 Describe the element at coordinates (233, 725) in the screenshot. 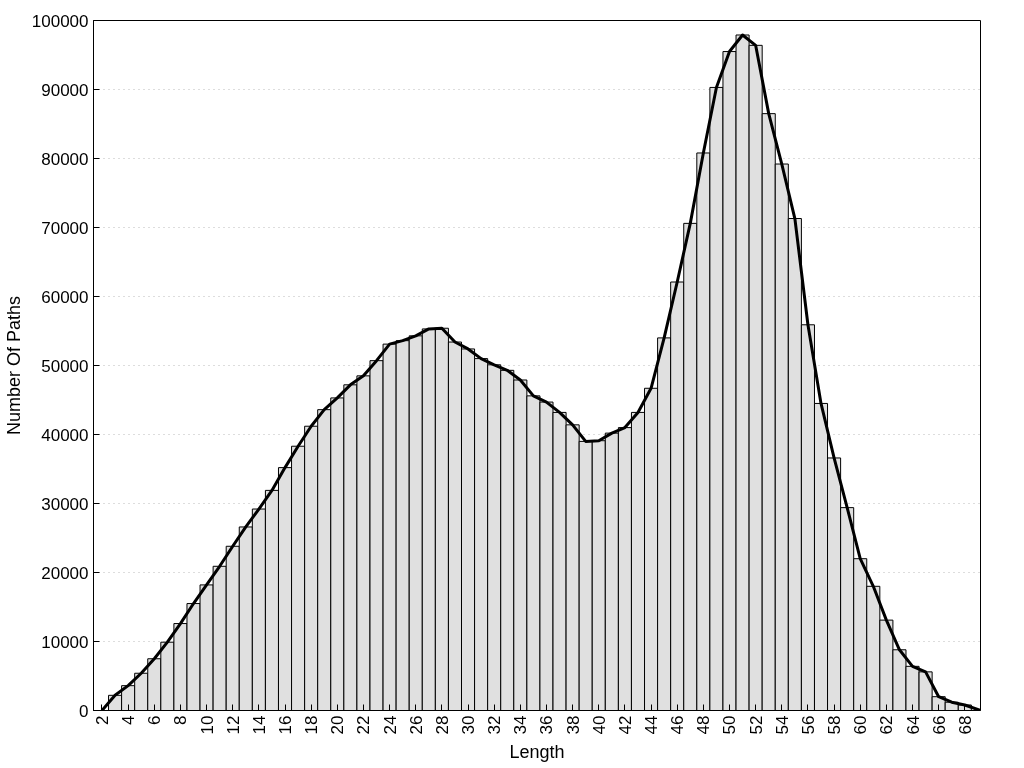

I see `x-tick-label: 12` at that location.